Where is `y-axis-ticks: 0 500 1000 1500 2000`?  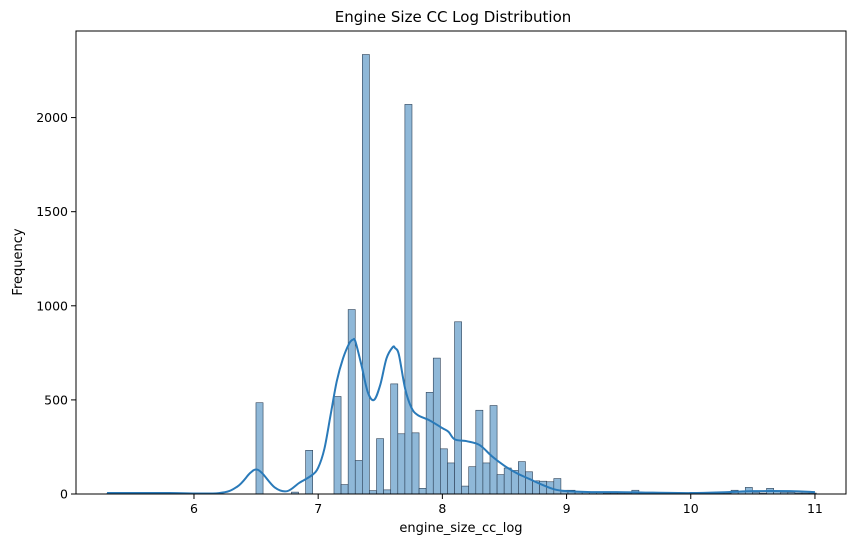
y-axis-ticks: 0 500 1000 1500 2000 is located at coordinates (56, 306).